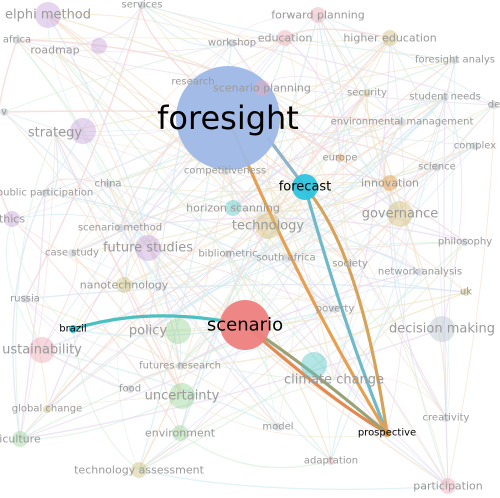 Image resolution: width=500 pixels, height=498 pixels. Describe the element at coordinates (4, 112) in the screenshot. I see `node-v` at that location.